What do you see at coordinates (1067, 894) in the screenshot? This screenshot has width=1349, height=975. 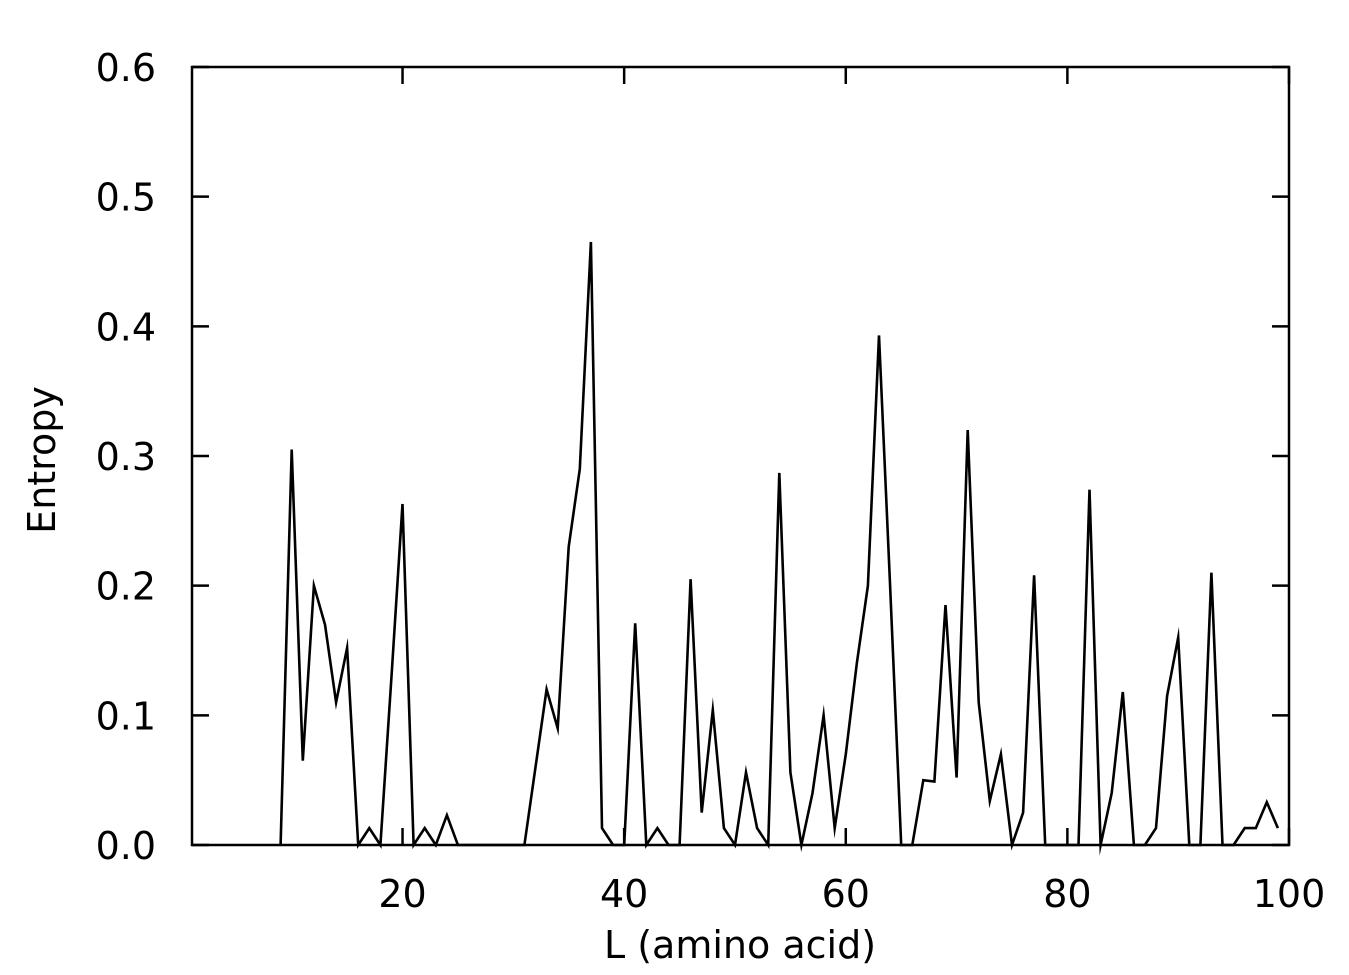 I see `x-tick-label-80: 80` at bounding box center [1067, 894].